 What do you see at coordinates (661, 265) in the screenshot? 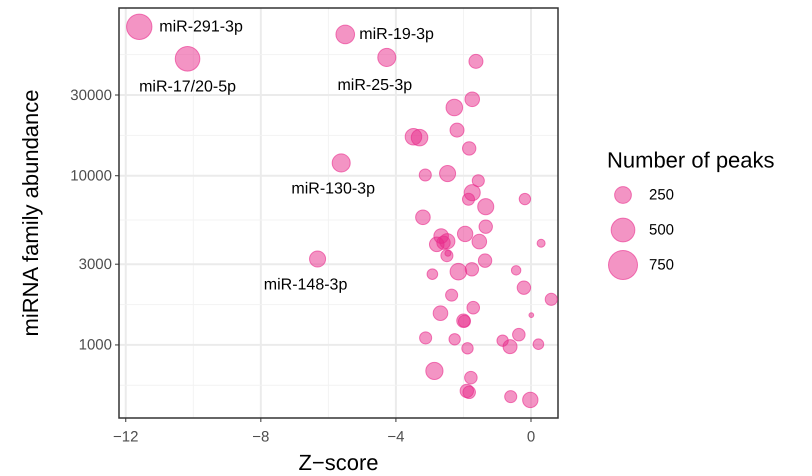
I see `legend-label: 750` at bounding box center [661, 265].